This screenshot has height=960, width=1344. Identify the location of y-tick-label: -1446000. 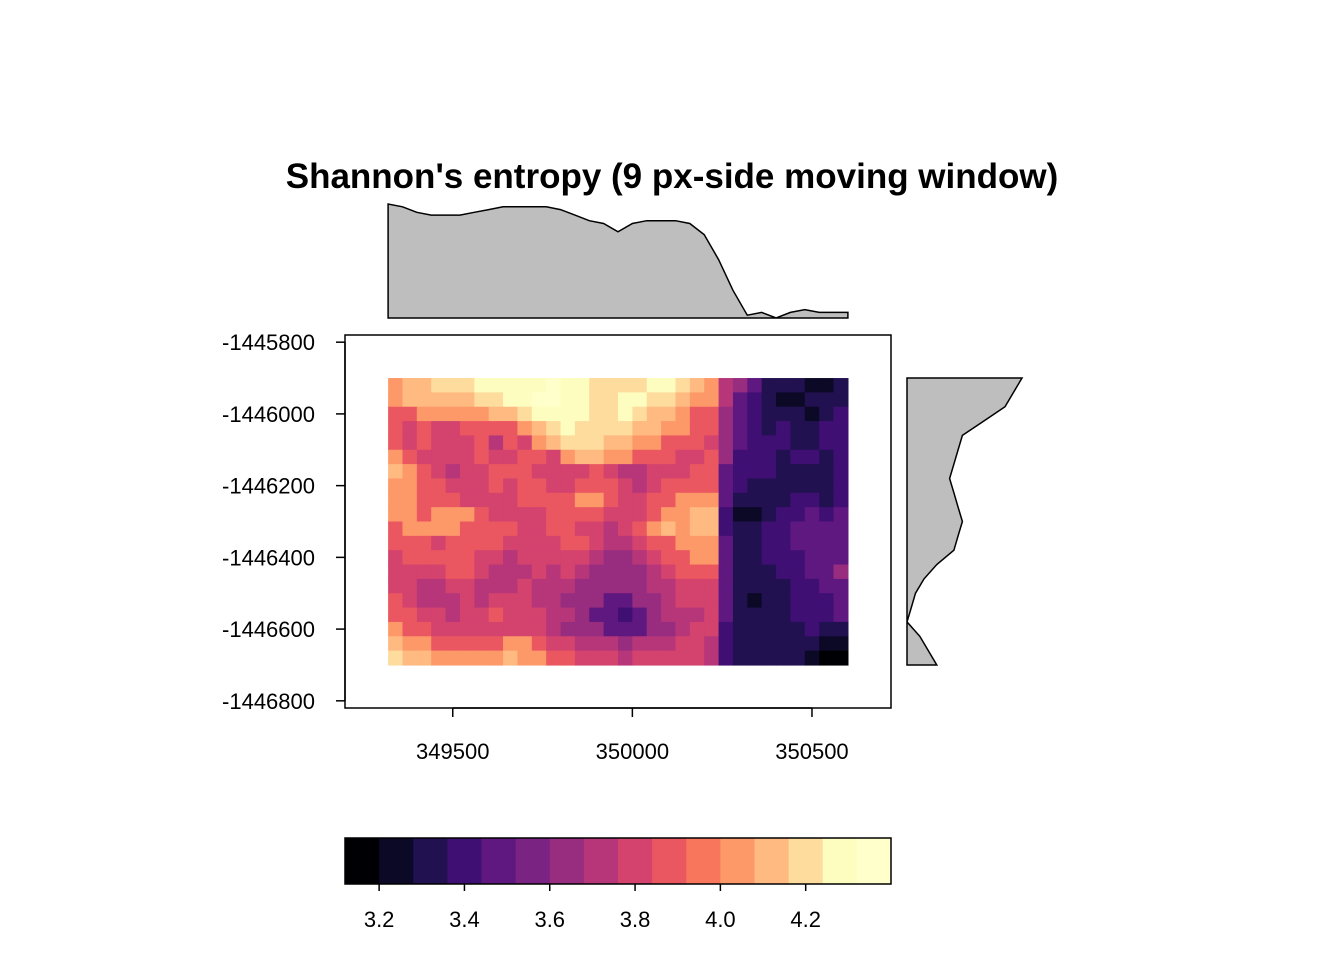
(268, 414).